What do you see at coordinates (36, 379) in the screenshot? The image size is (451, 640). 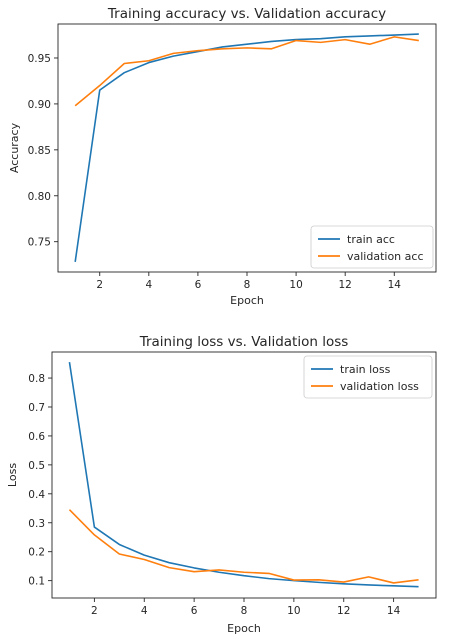 I see `y-tick-label: 0.8` at bounding box center [36, 379].